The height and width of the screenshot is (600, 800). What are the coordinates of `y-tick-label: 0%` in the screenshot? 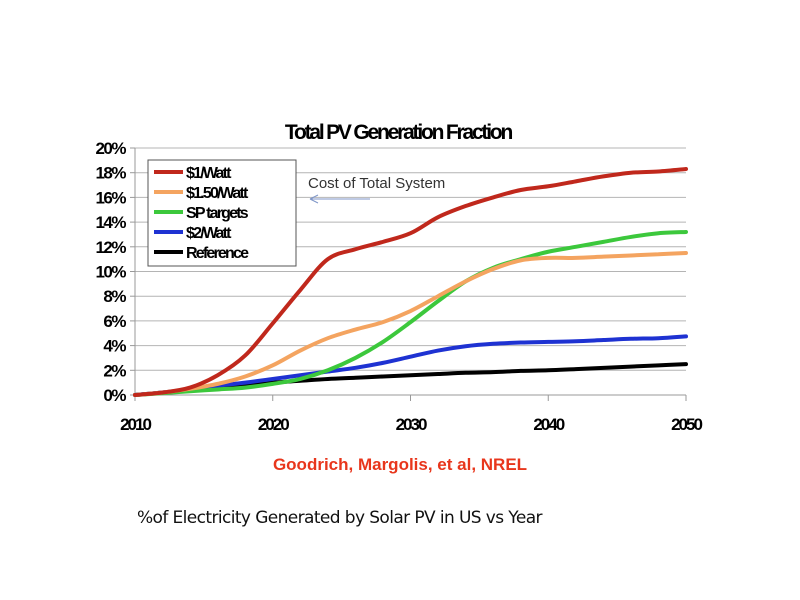 It's located at (114, 395).